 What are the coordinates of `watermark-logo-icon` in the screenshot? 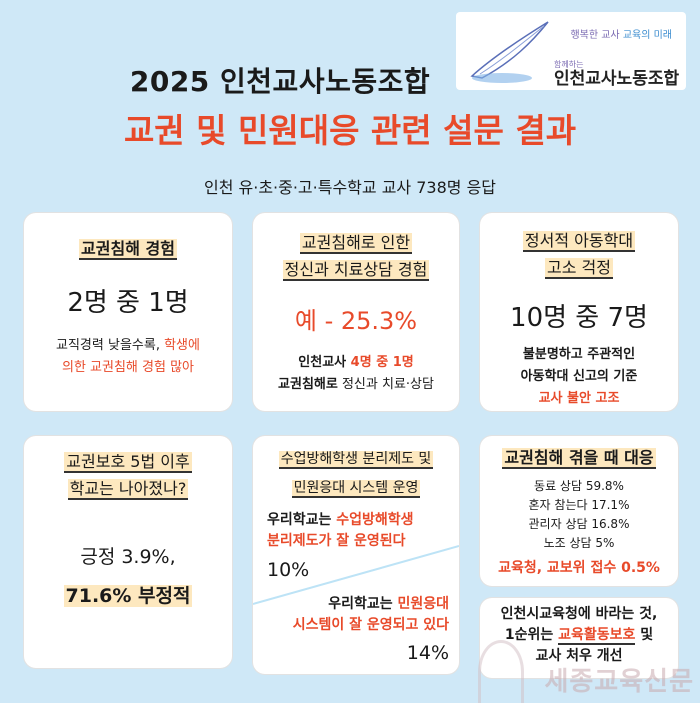 It's located at (501, 671).